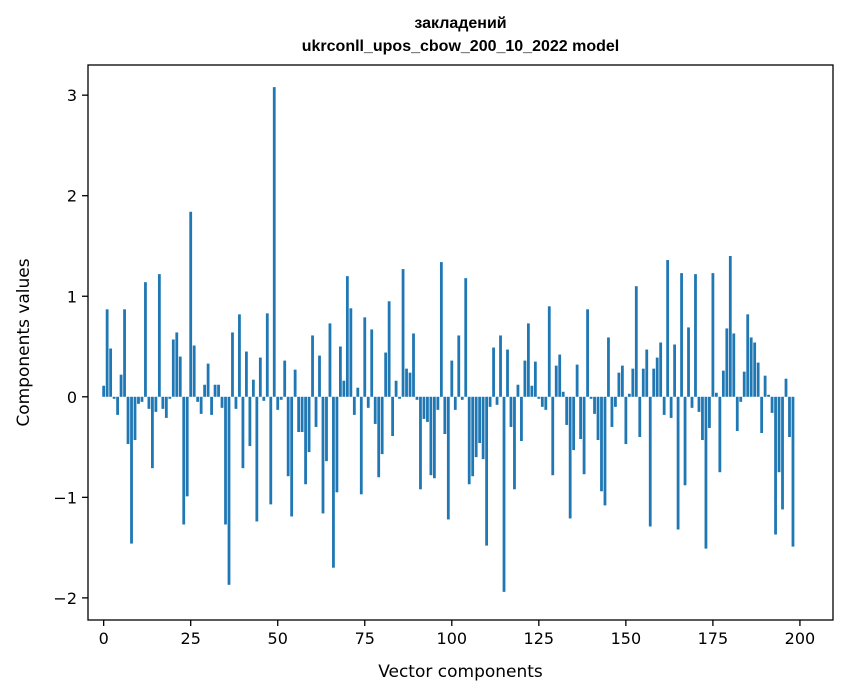  I want to click on x-tick-label: 200, so click(800, 638).